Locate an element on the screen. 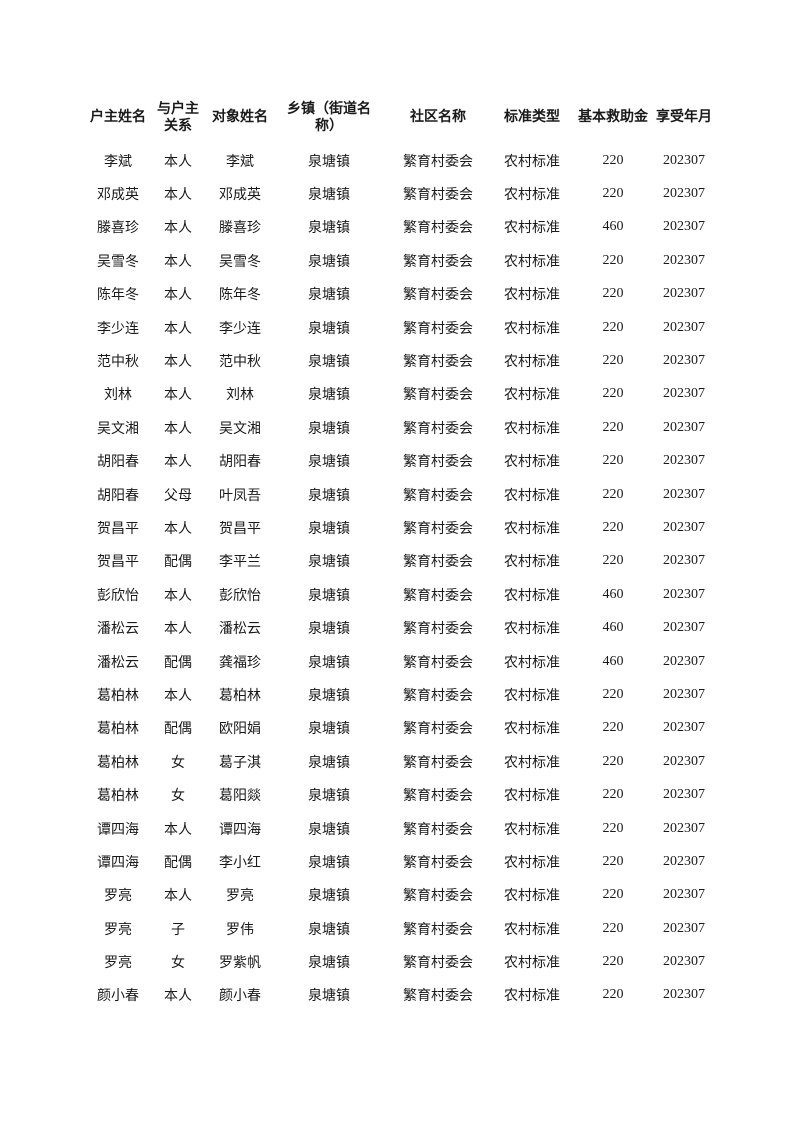 This screenshot has width=793, height=1122. table-cell: 罗紫帆 is located at coordinates (240, 964).